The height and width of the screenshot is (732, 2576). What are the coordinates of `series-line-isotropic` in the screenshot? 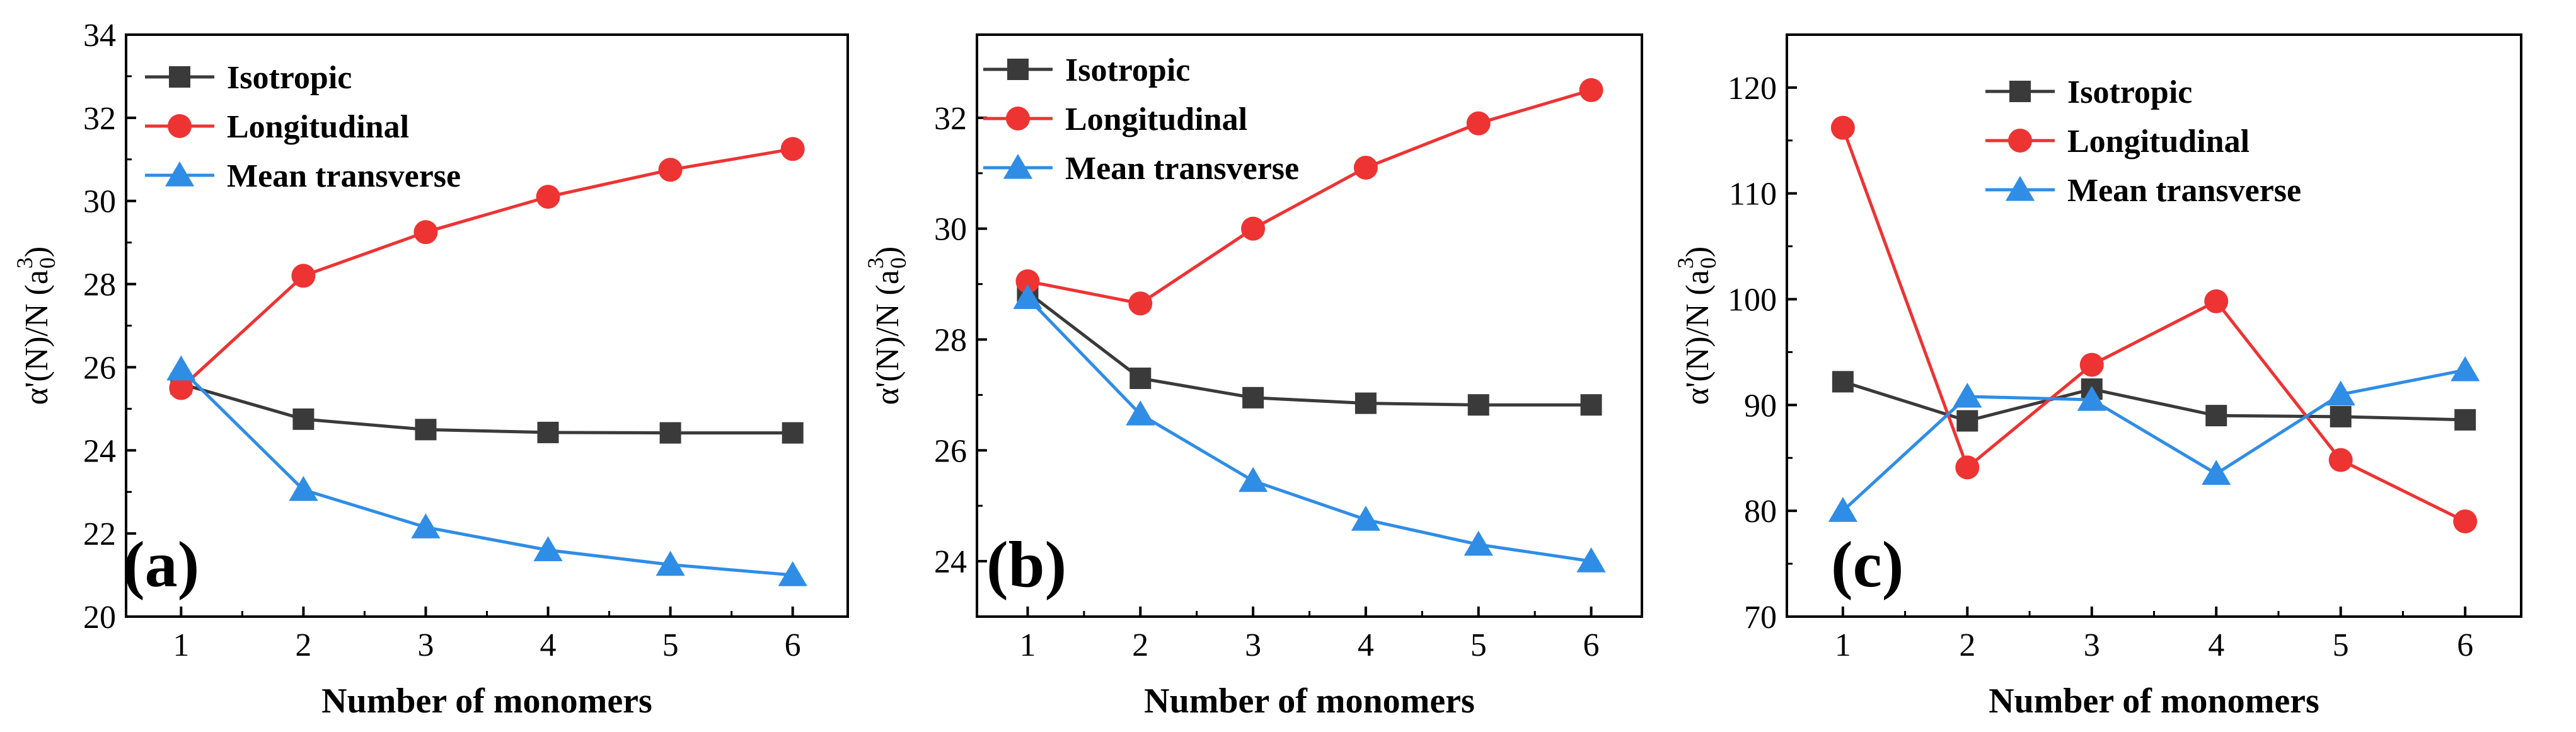 It's located at (487, 408).